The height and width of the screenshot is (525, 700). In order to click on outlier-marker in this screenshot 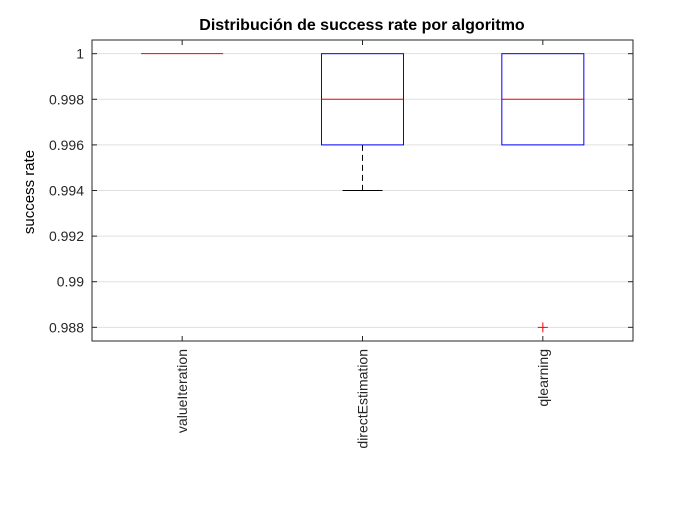, I will do `click(542, 327)`.